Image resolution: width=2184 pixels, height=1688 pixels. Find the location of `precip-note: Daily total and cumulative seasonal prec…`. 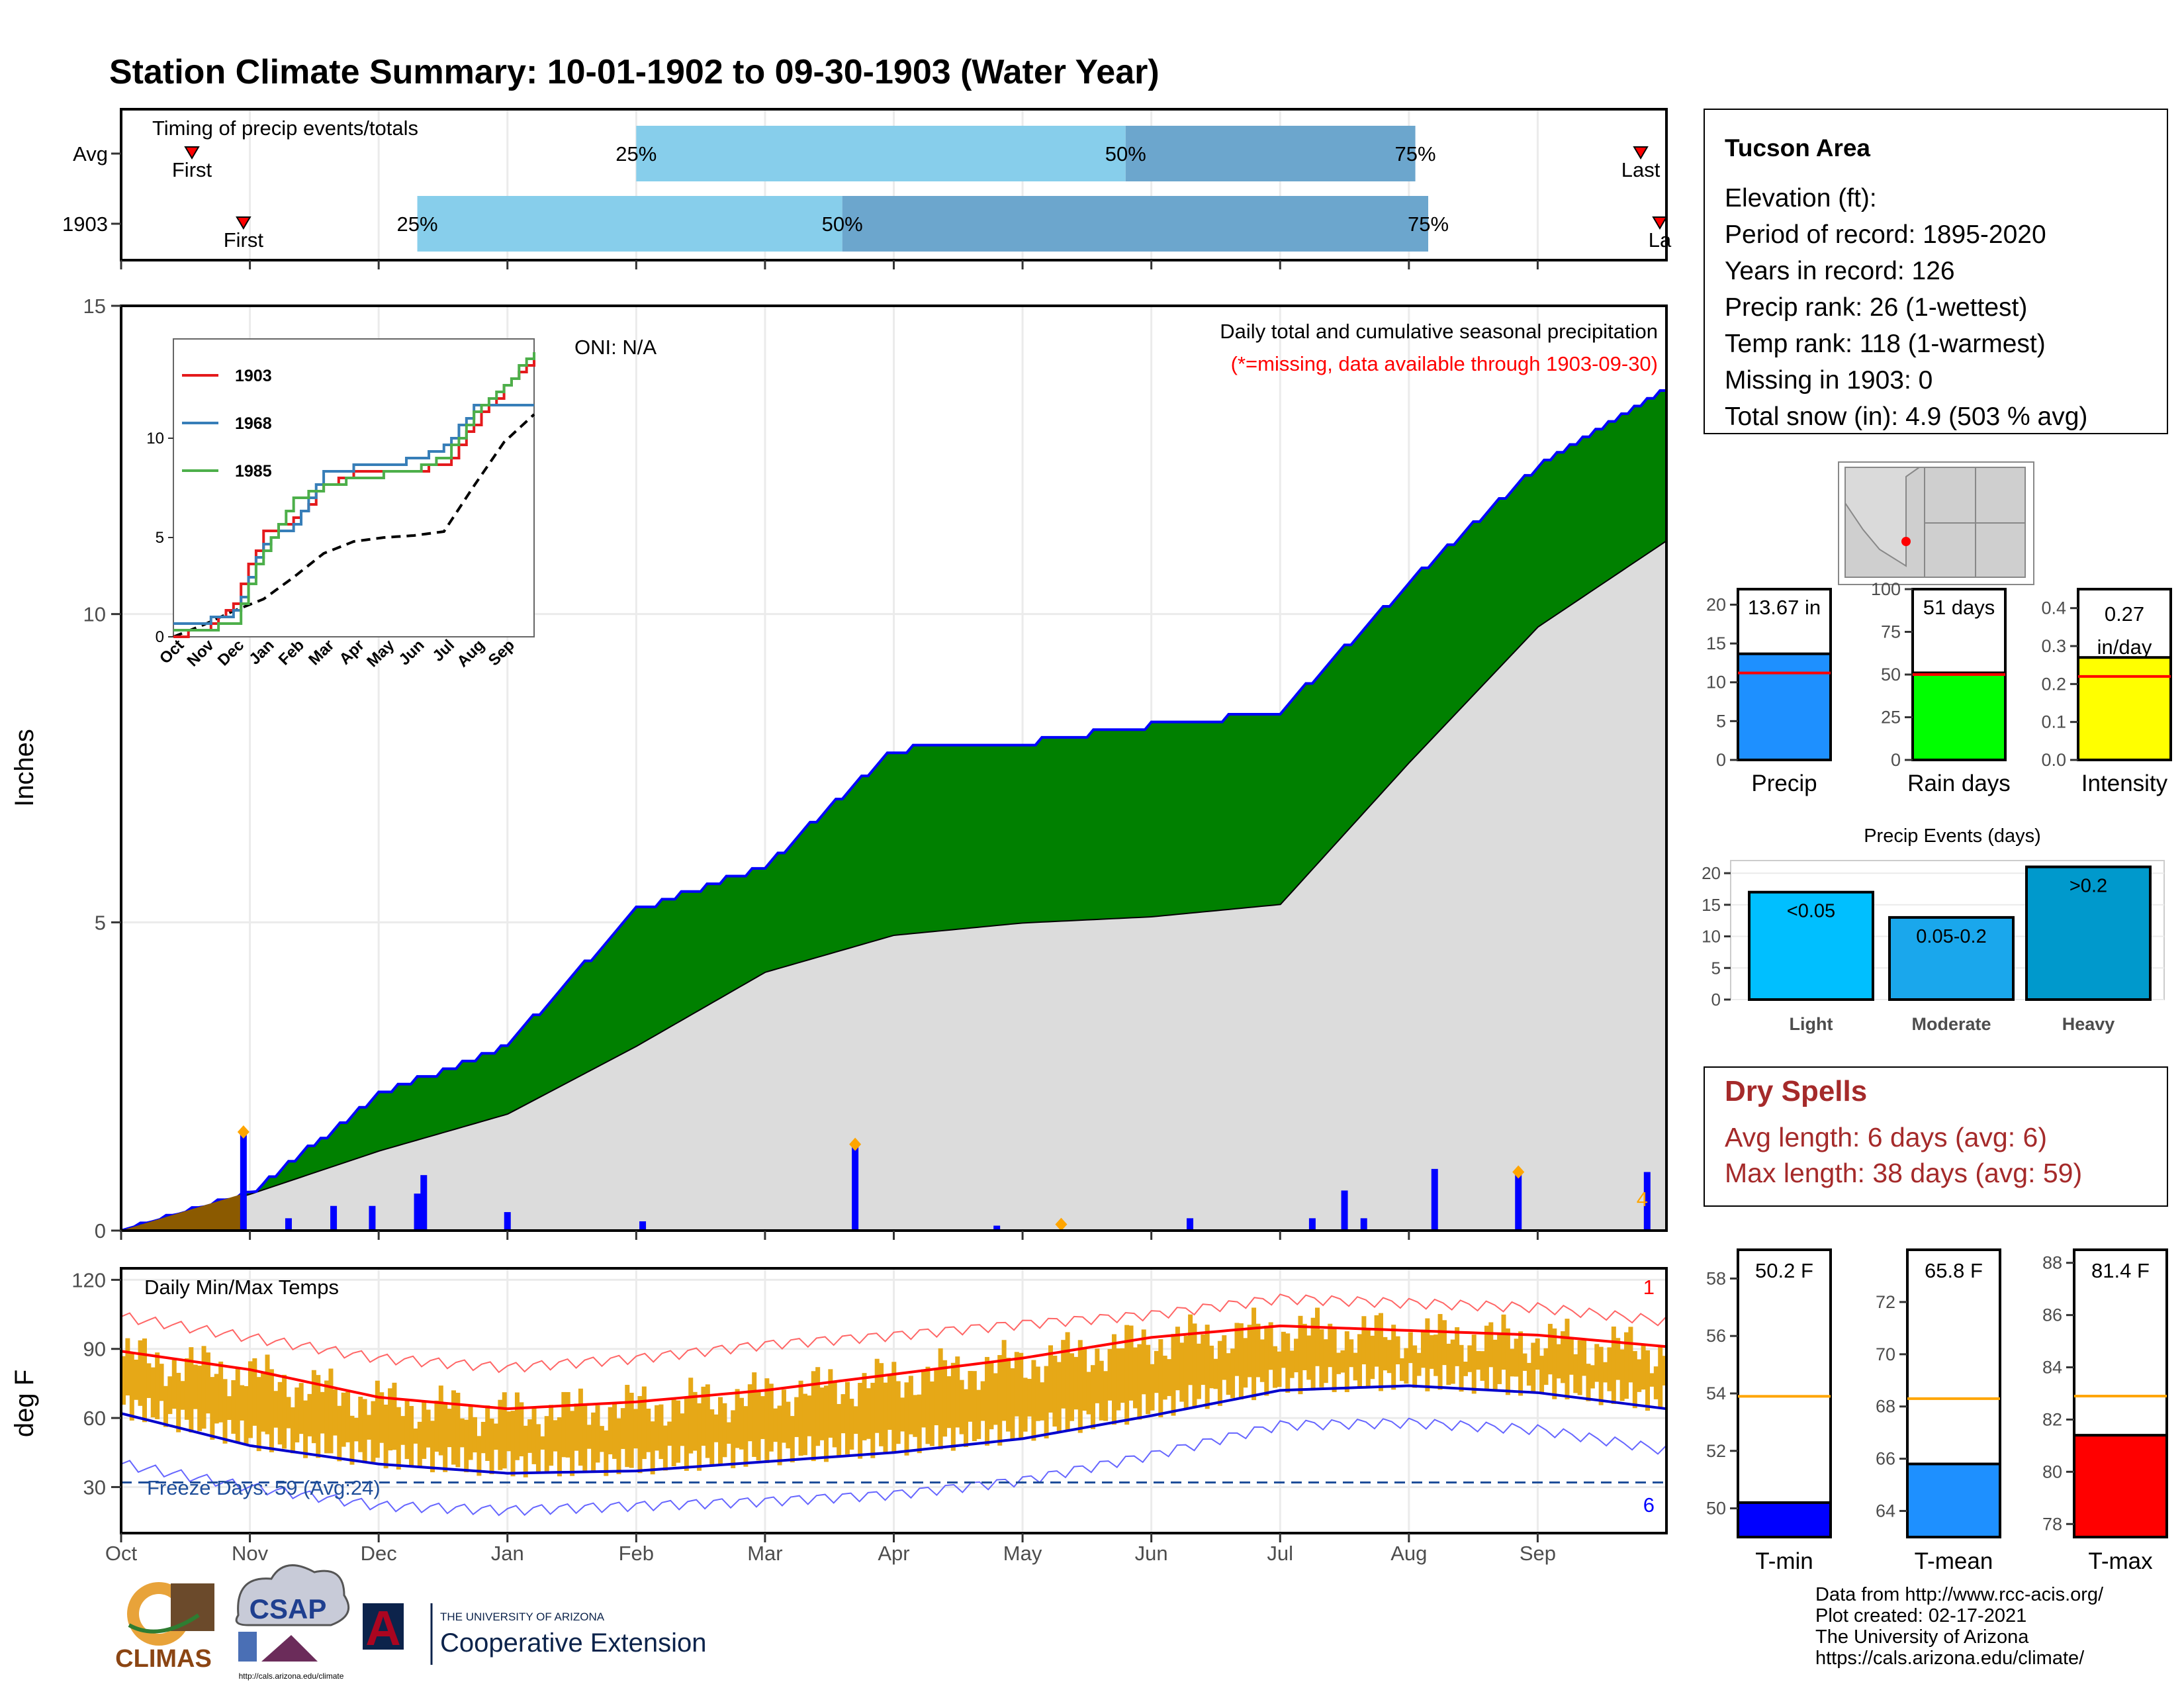

precip-note: Daily total and cumulative seasonal prec… is located at coordinates (1439, 331).